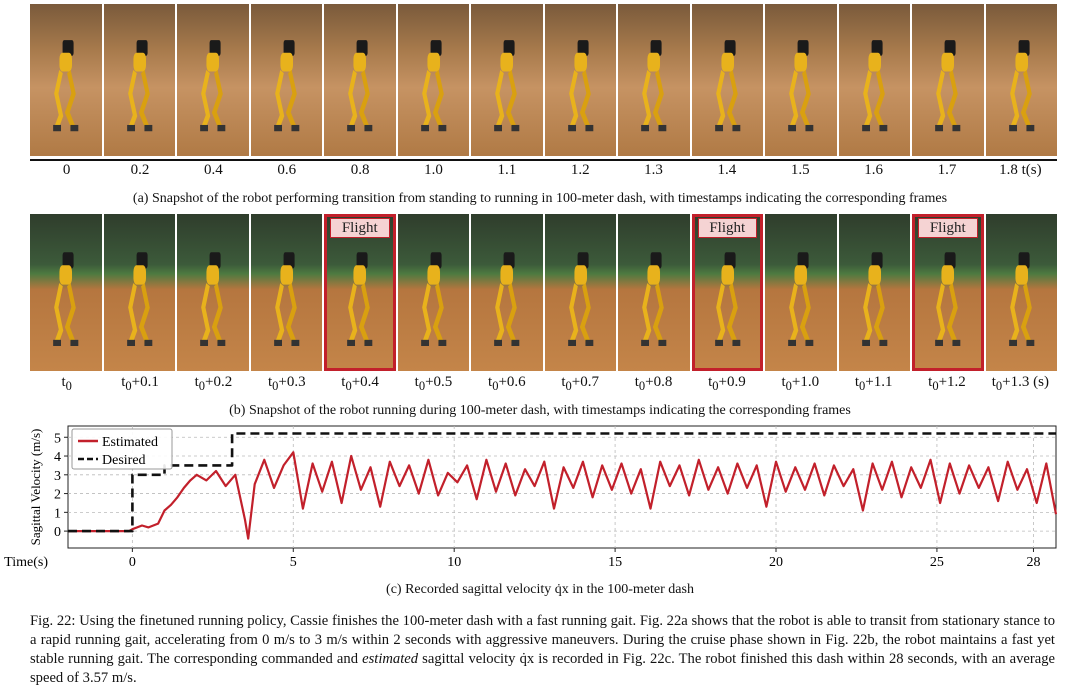 Image resolution: width=1080 pixels, height=699 pixels. Describe the element at coordinates (124, 460) in the screenshot. I see `legend-label: Desired` at that location.